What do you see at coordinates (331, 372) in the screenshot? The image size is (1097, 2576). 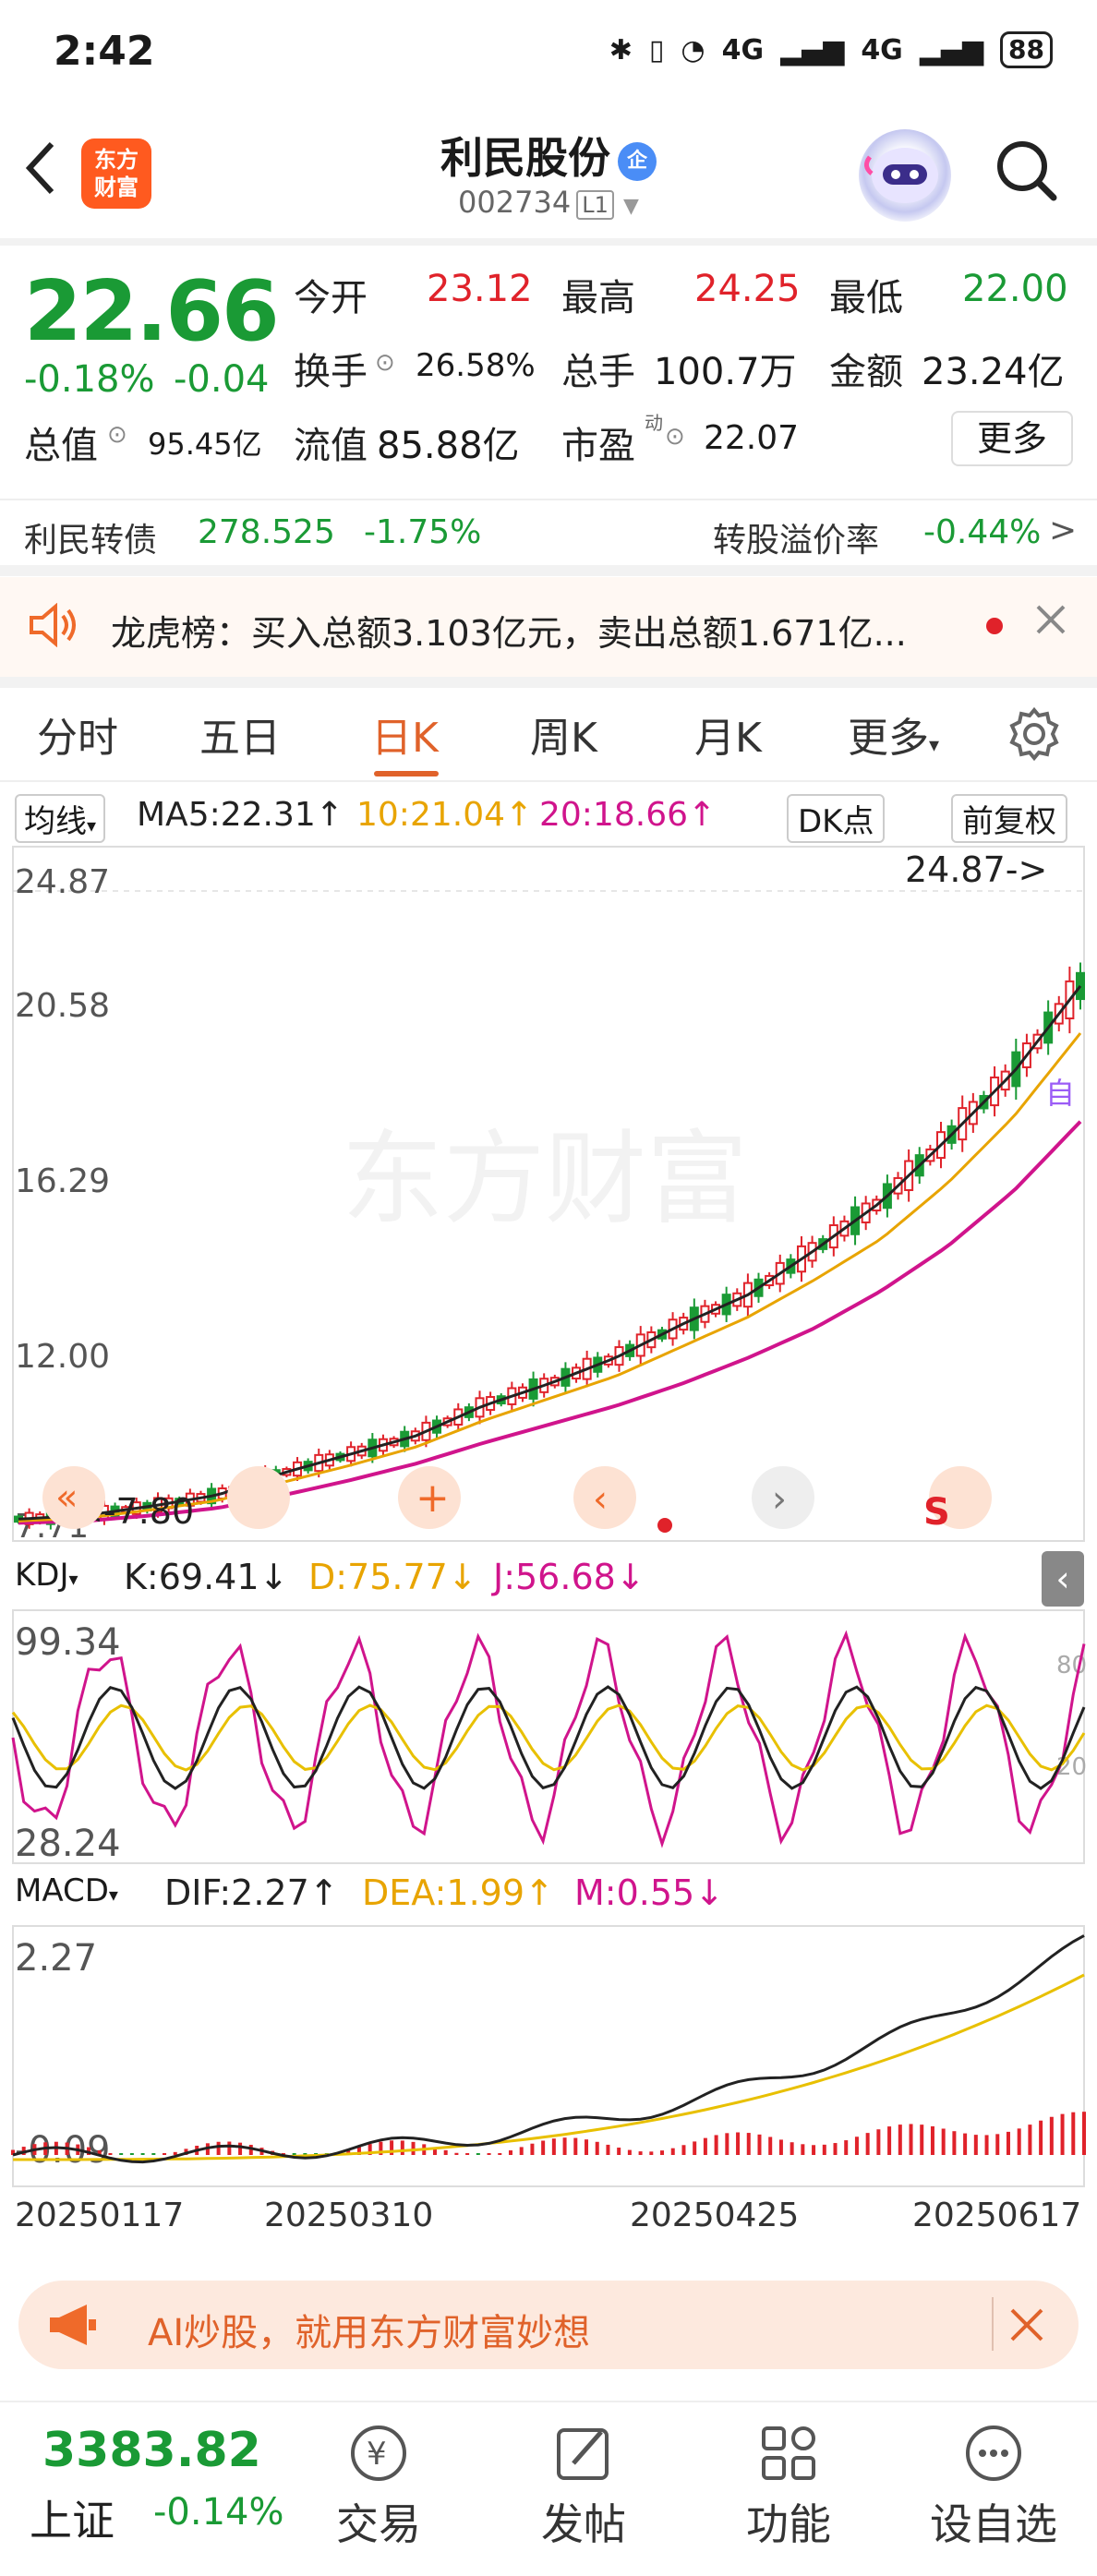 I see `turnover-label: 换手` at bounding box center [331, 372].